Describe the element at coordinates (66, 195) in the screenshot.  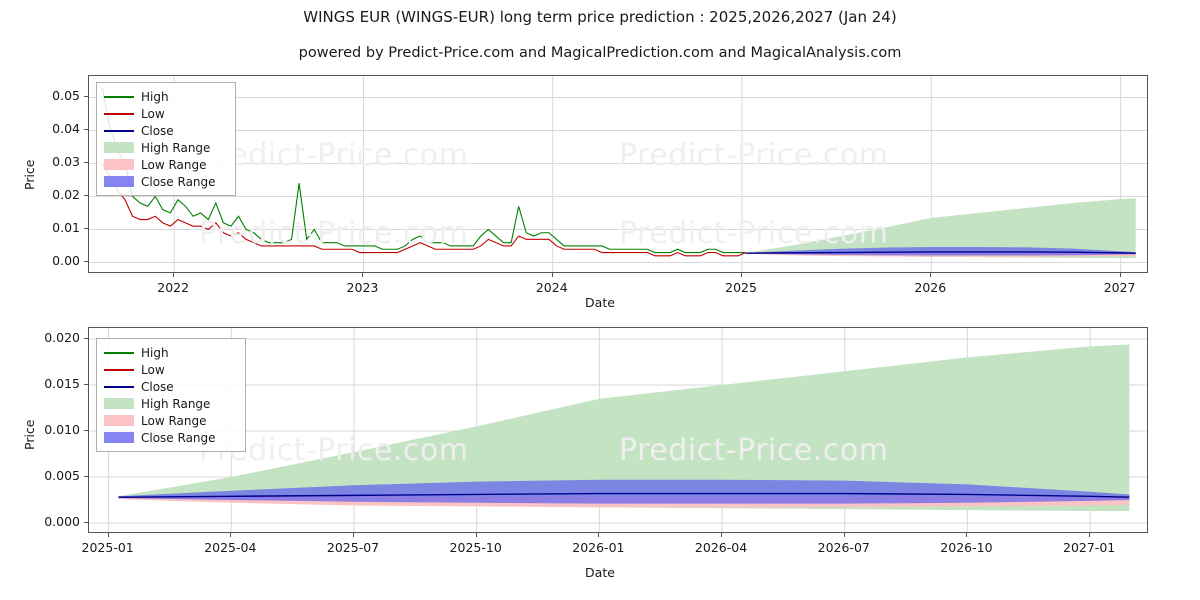
I see `y-tick-label: 0.02` at that location.